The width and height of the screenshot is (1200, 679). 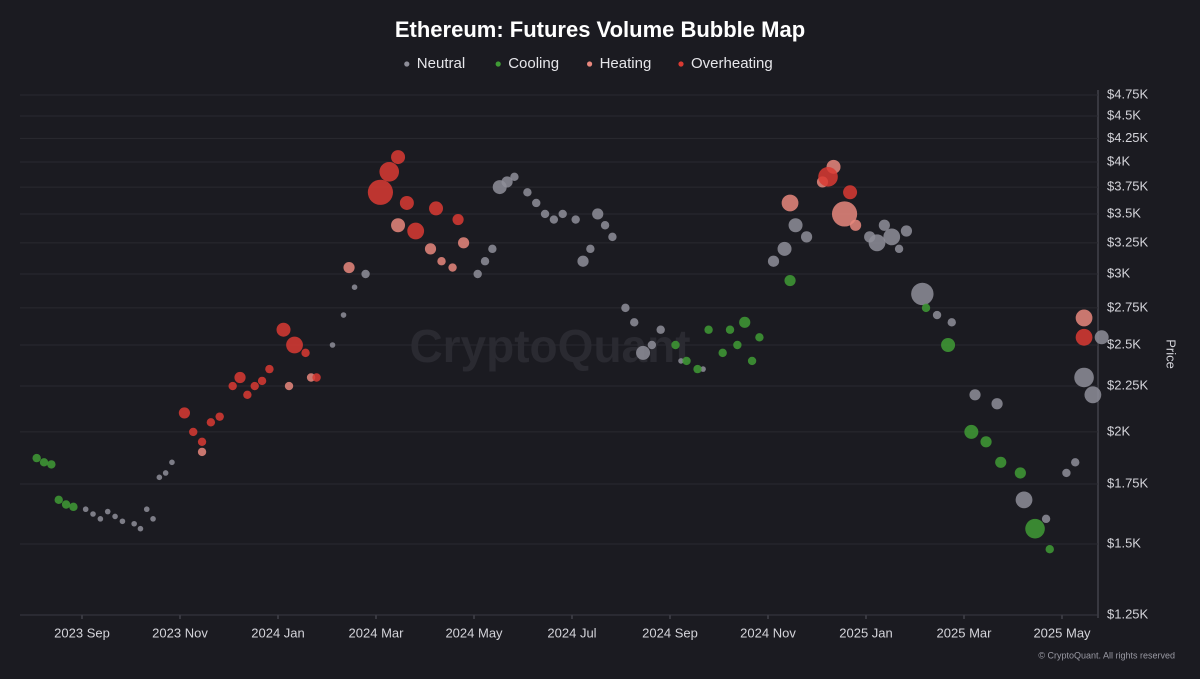 What do you see at coordinates (1106, 655) in the screenshot?
I see `footer: © CryptoQuant. All rights reserved` at bounding box center [1106, 655].